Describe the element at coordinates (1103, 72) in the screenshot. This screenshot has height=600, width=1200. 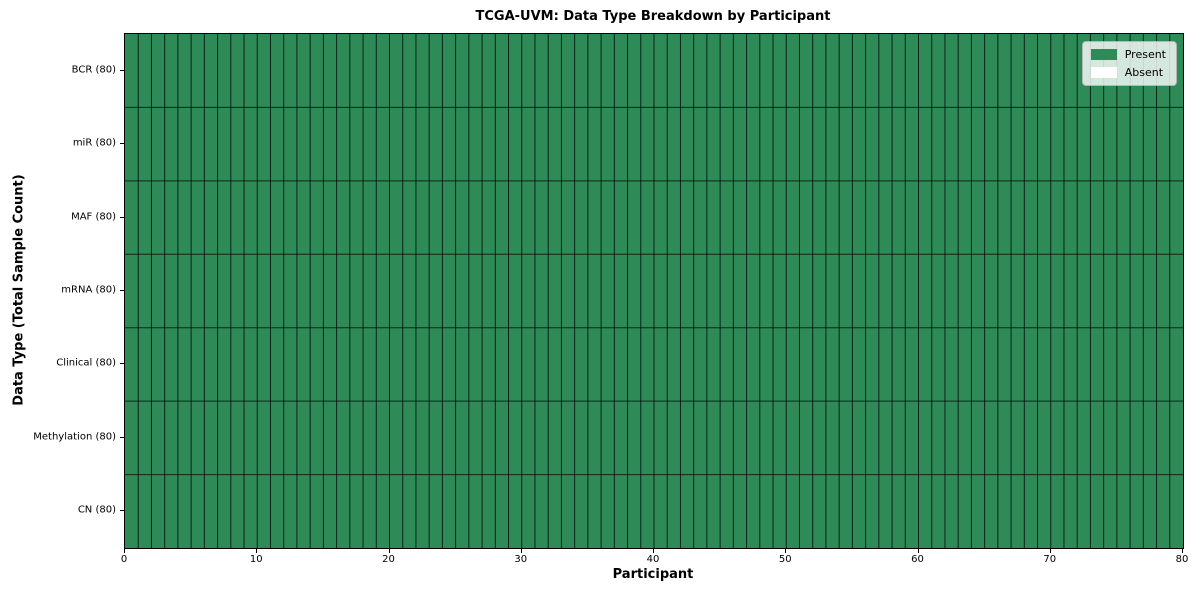
I see `absent-swatch-icon` at that location.